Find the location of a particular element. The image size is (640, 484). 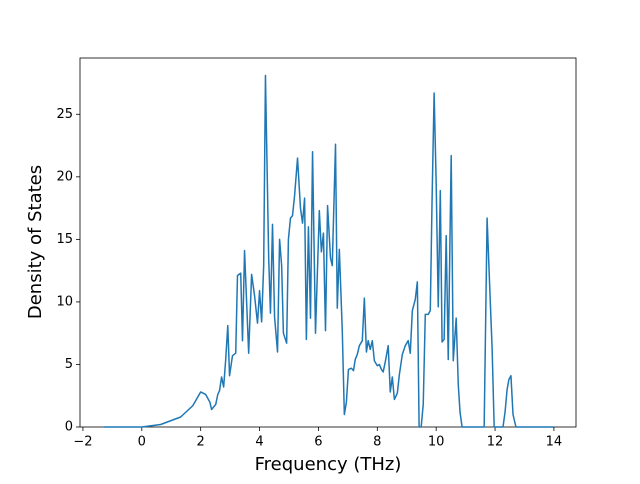

y-tick-label: 15 is located at coordinates (64, 239).